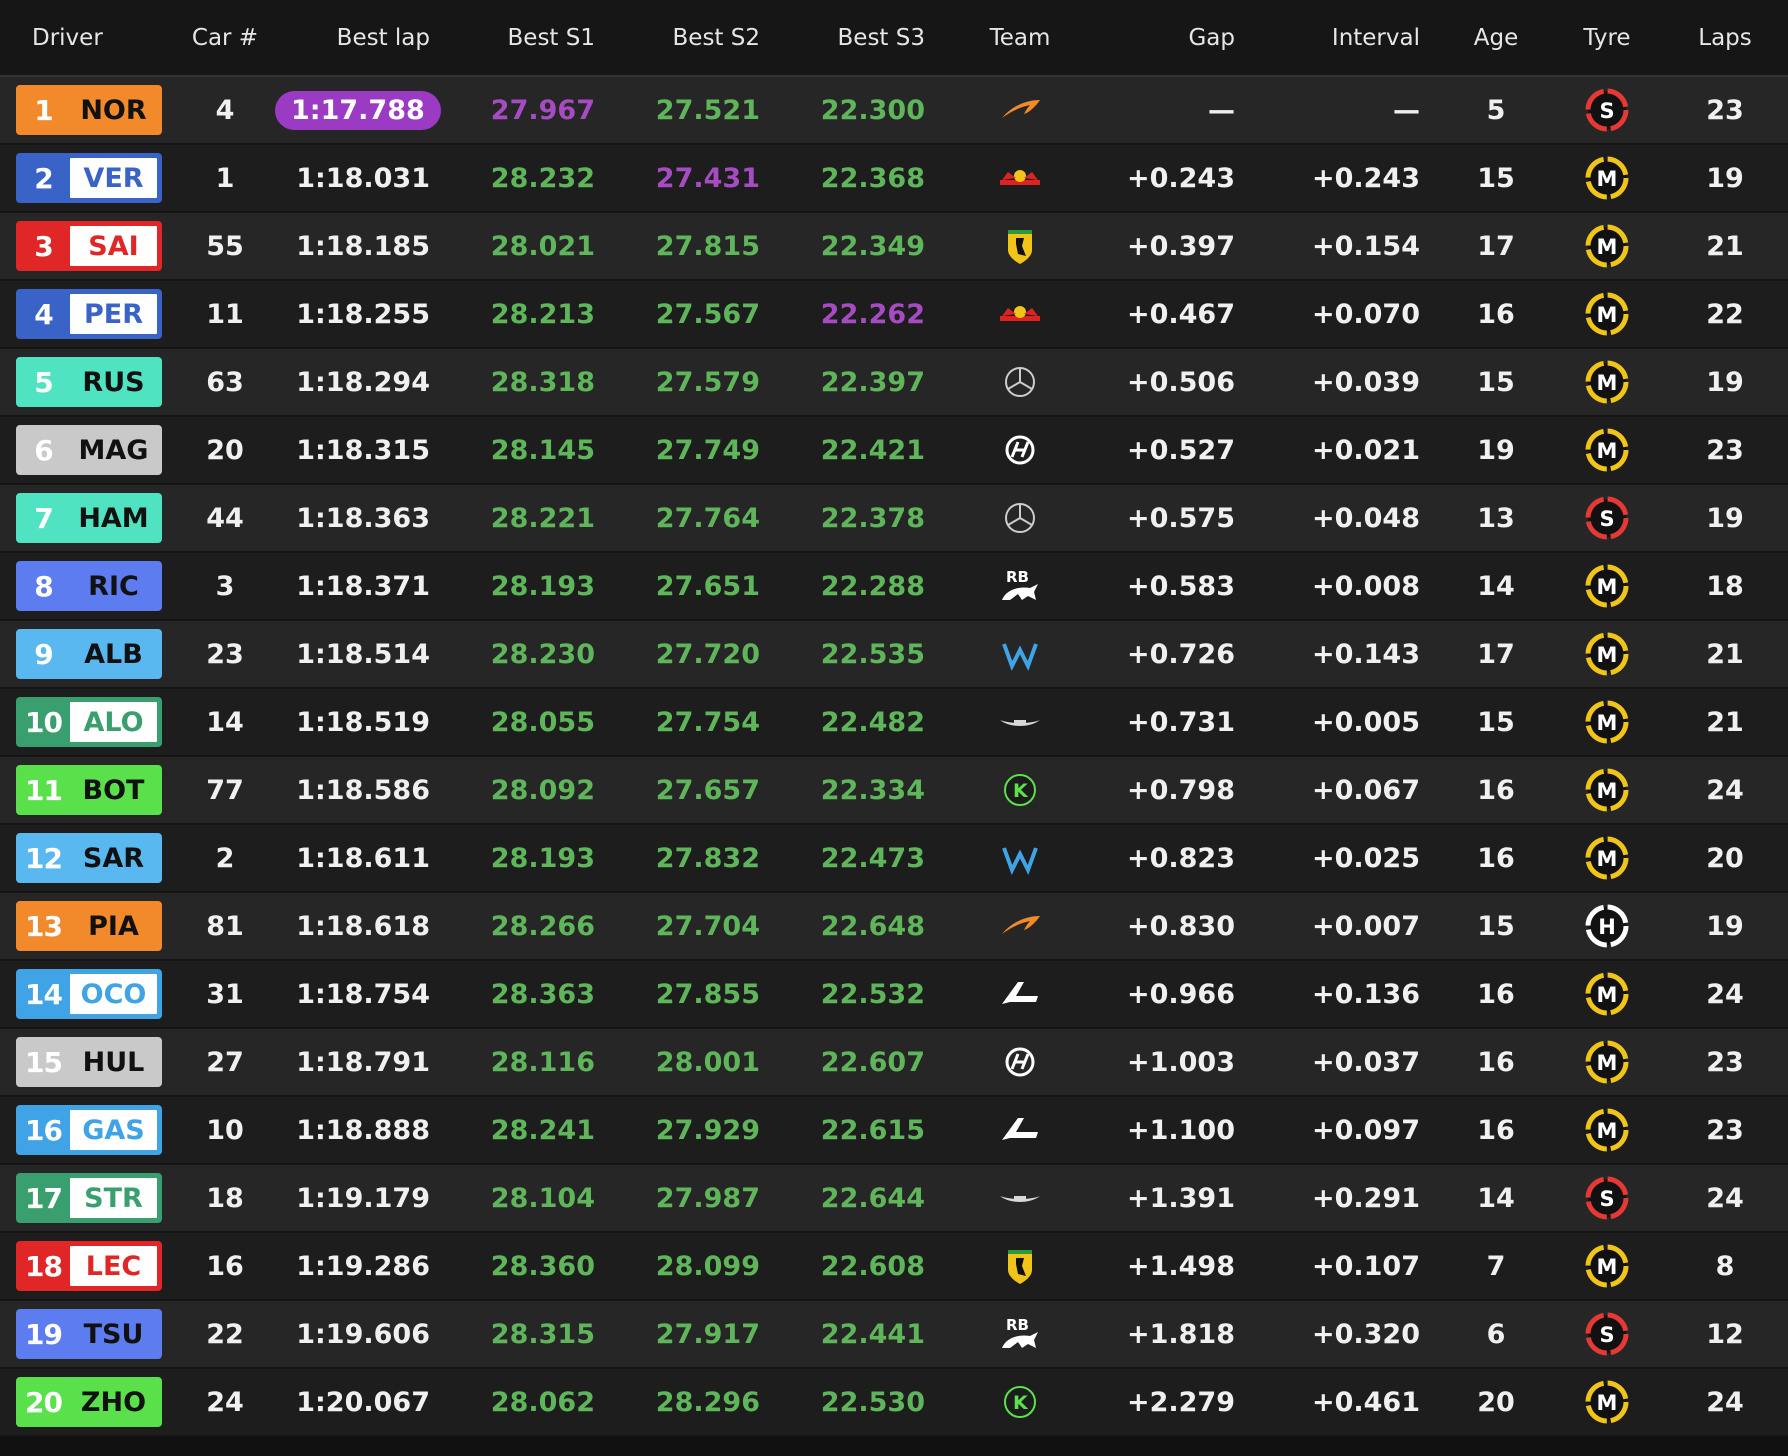 This screenshot has height=1456, width=1788. I want to click on laps: 21, so click(1725, 246).